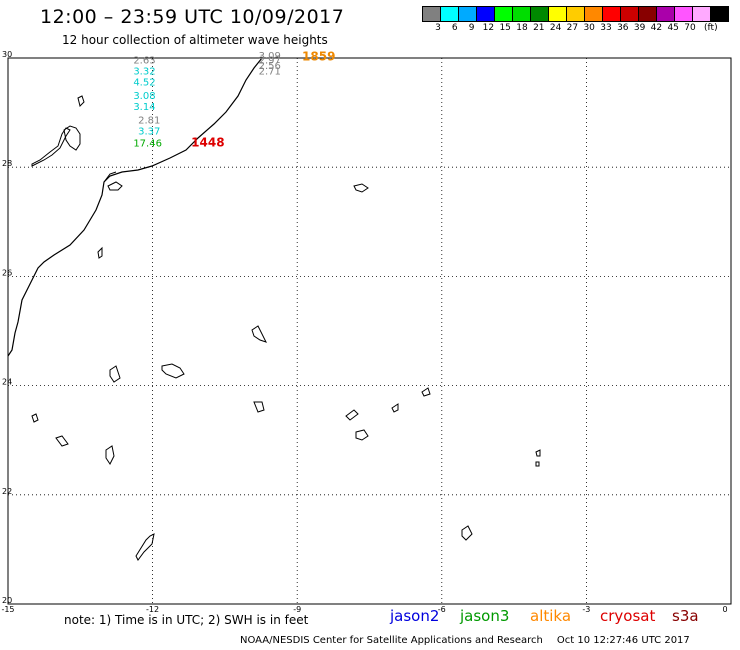 The image size is (740, 650). I want to click on wave-height-value: 3.14, so click(144, 107).